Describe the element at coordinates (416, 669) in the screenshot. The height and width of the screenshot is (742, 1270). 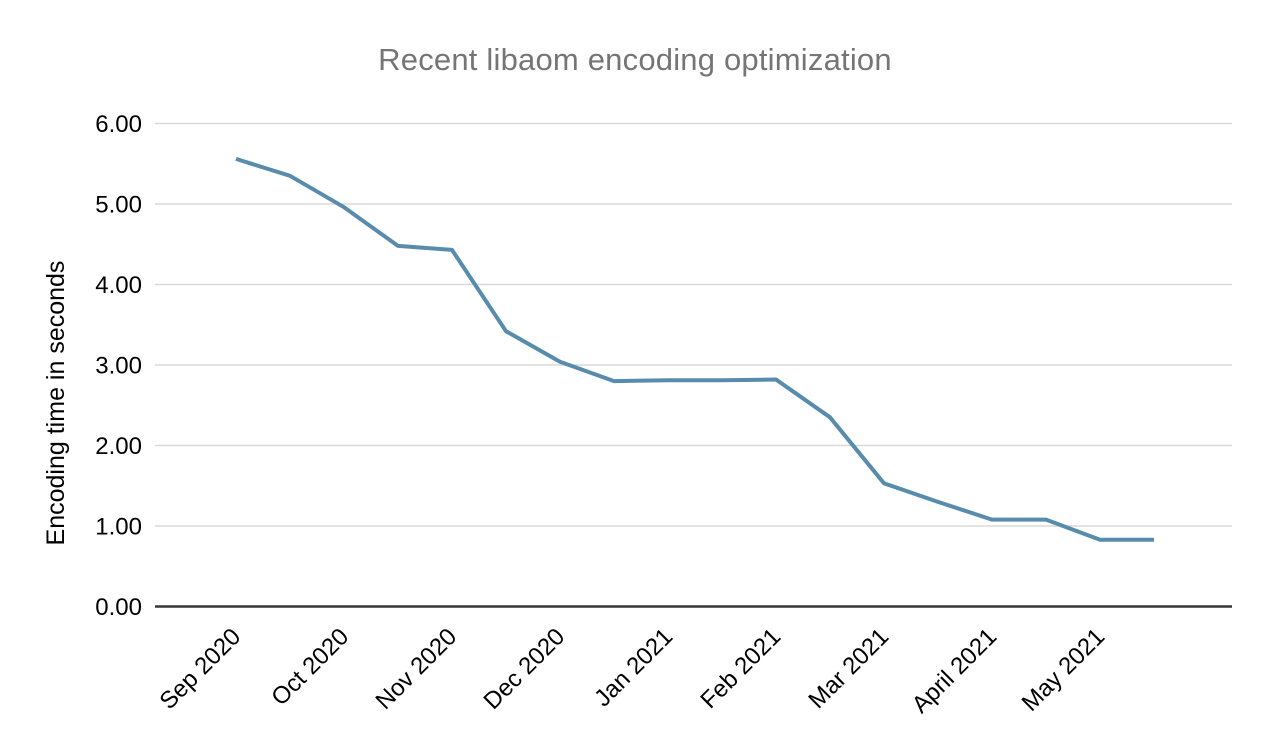
I see `x-tick-label: Nov 2020` at that location.